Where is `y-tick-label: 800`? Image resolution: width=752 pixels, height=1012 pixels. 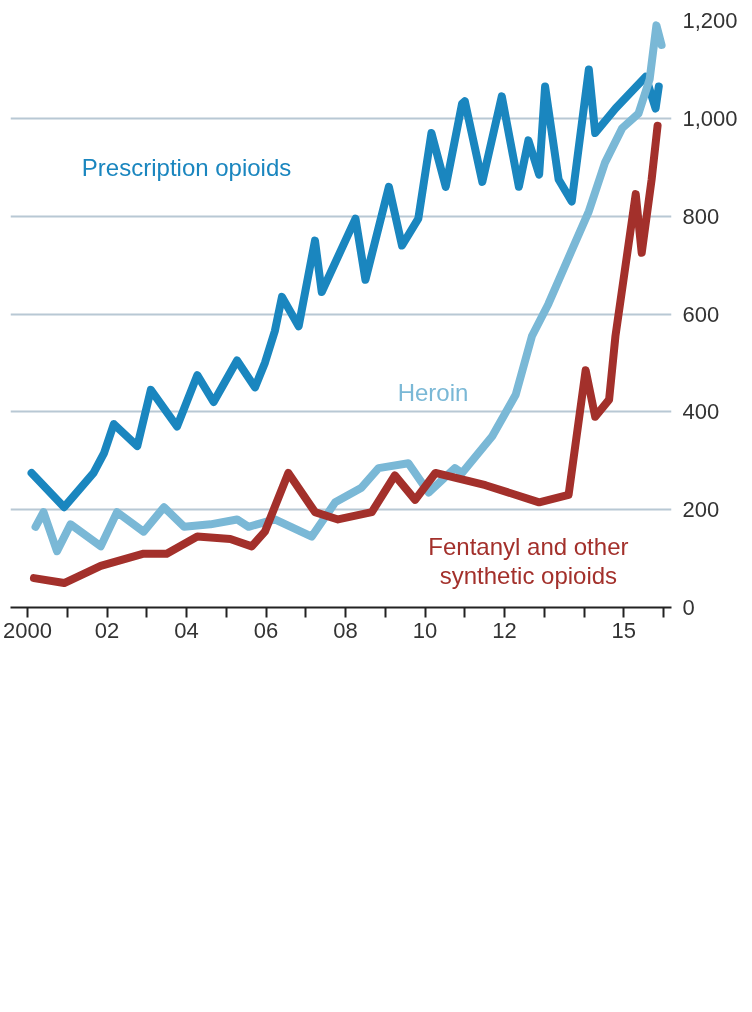
y-tick-label: 800 is located at coordinates (701, 216).